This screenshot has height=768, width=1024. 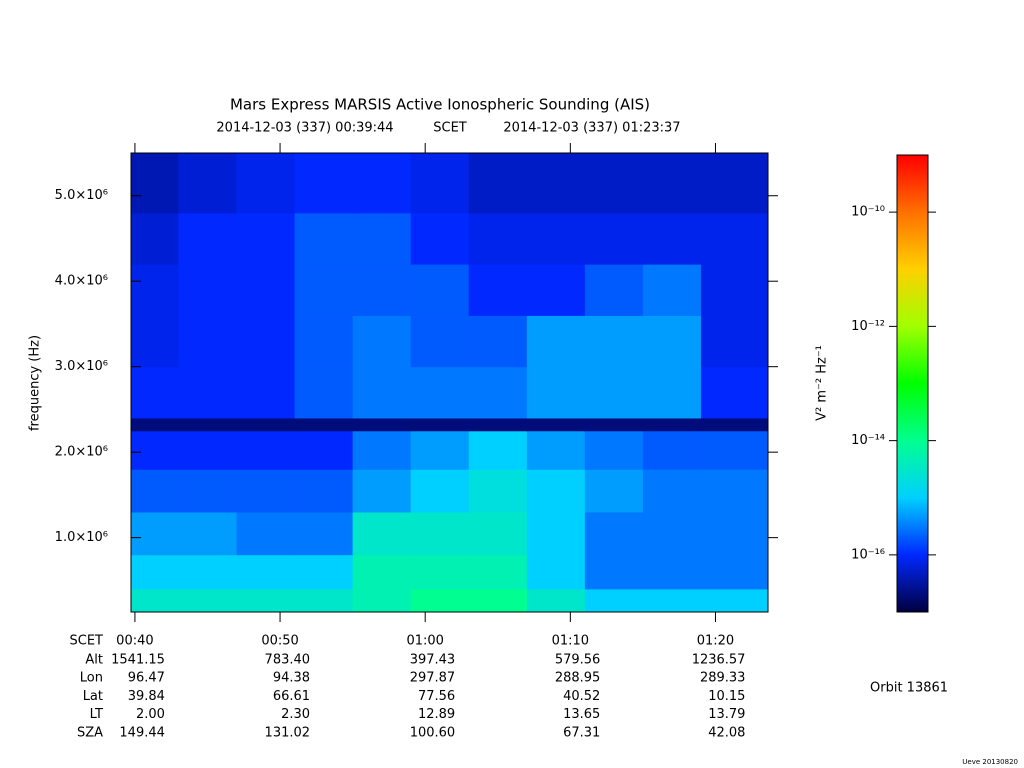 I want to click on ephemeris-value: 40.52, so click(x=581, y=696).